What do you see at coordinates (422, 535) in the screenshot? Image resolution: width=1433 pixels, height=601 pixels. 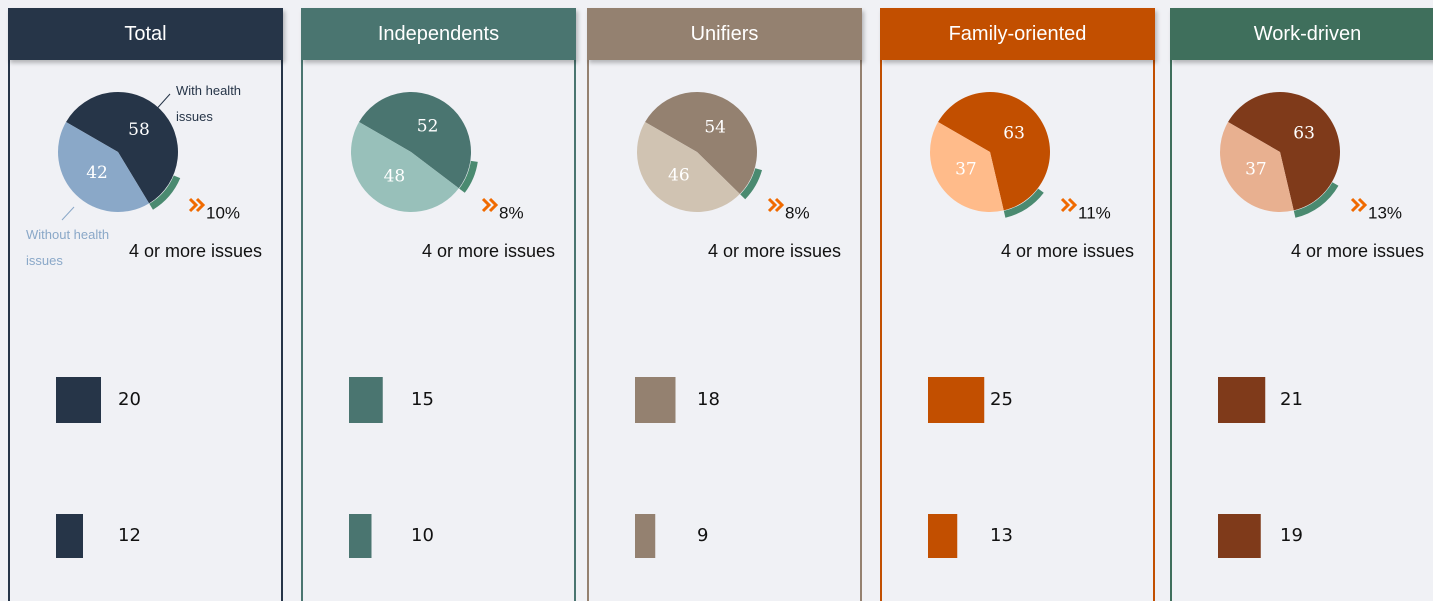 I see `bar-value-label: 10` at bounding box center [422, 535].